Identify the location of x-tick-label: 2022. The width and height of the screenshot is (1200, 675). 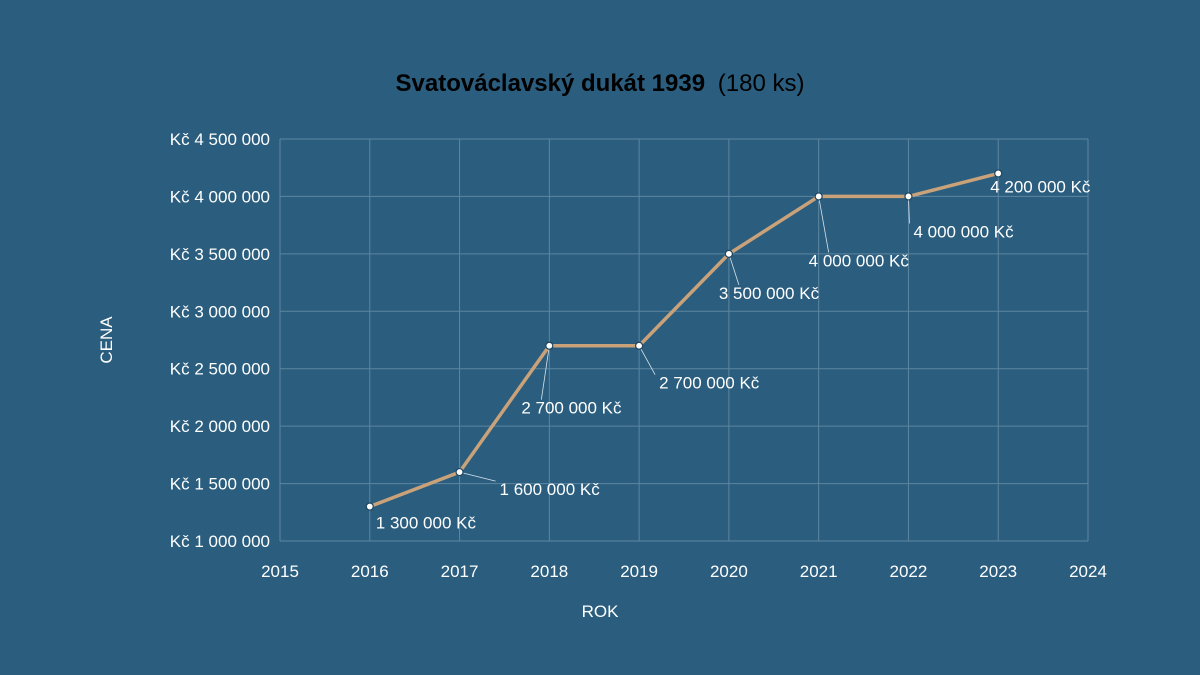
(909, 571).